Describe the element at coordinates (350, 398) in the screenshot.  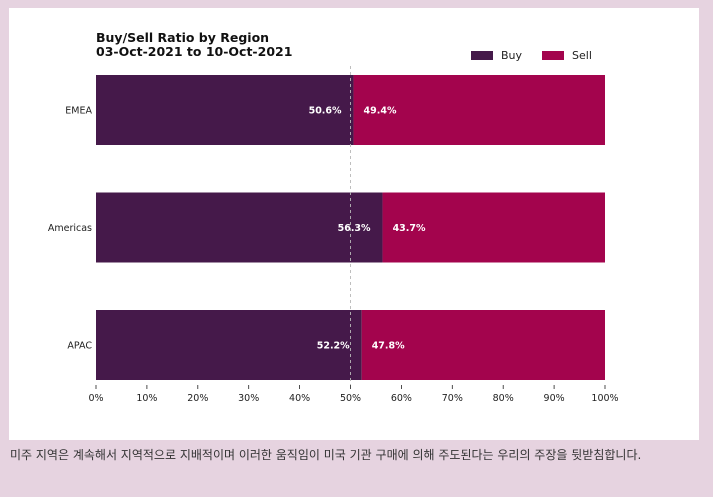
I see `x-tick-label-50: 50%` at that location.